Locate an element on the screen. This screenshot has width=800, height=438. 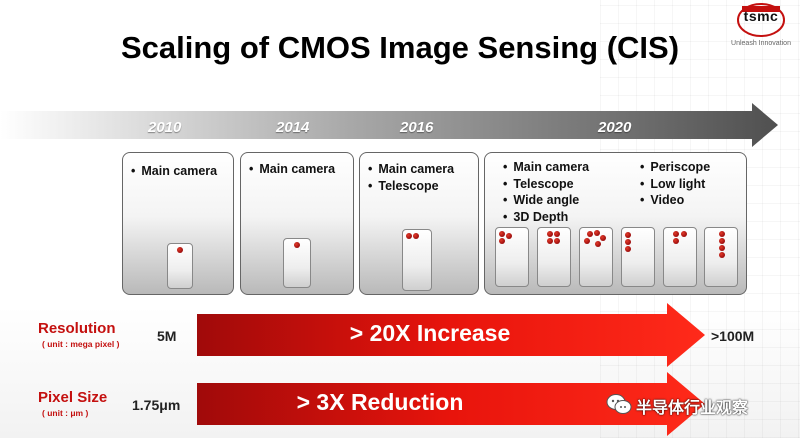
panel-2016: Main camera Telescope is located at coordinates (419, 223).